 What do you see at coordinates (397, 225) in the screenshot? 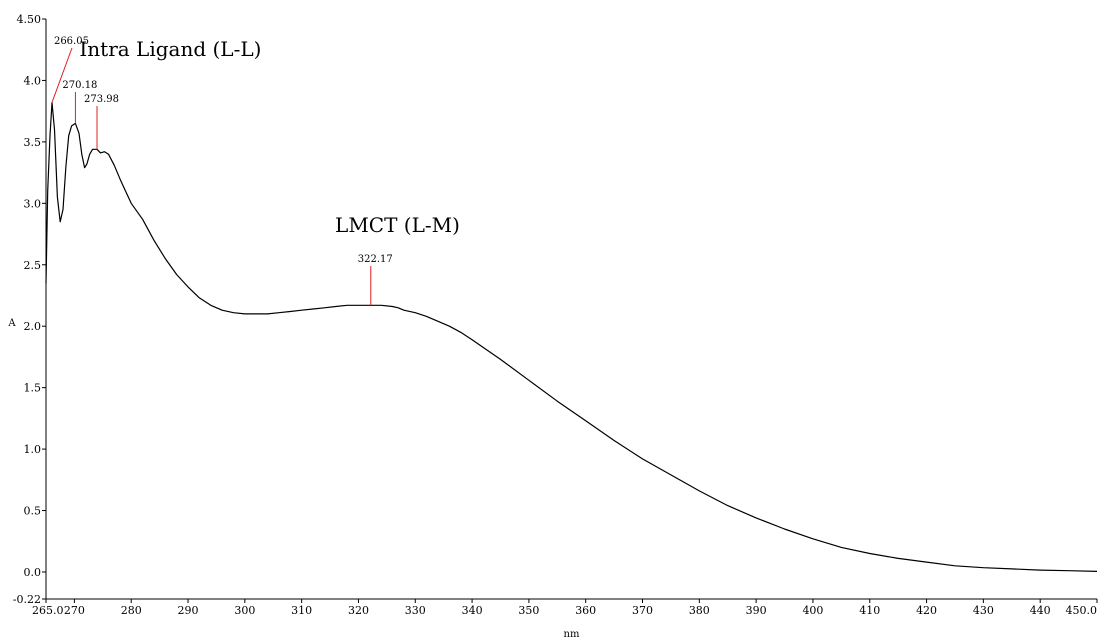
I see `annotation-label: LMCT (L-M)` at bounding box center [397, 225].